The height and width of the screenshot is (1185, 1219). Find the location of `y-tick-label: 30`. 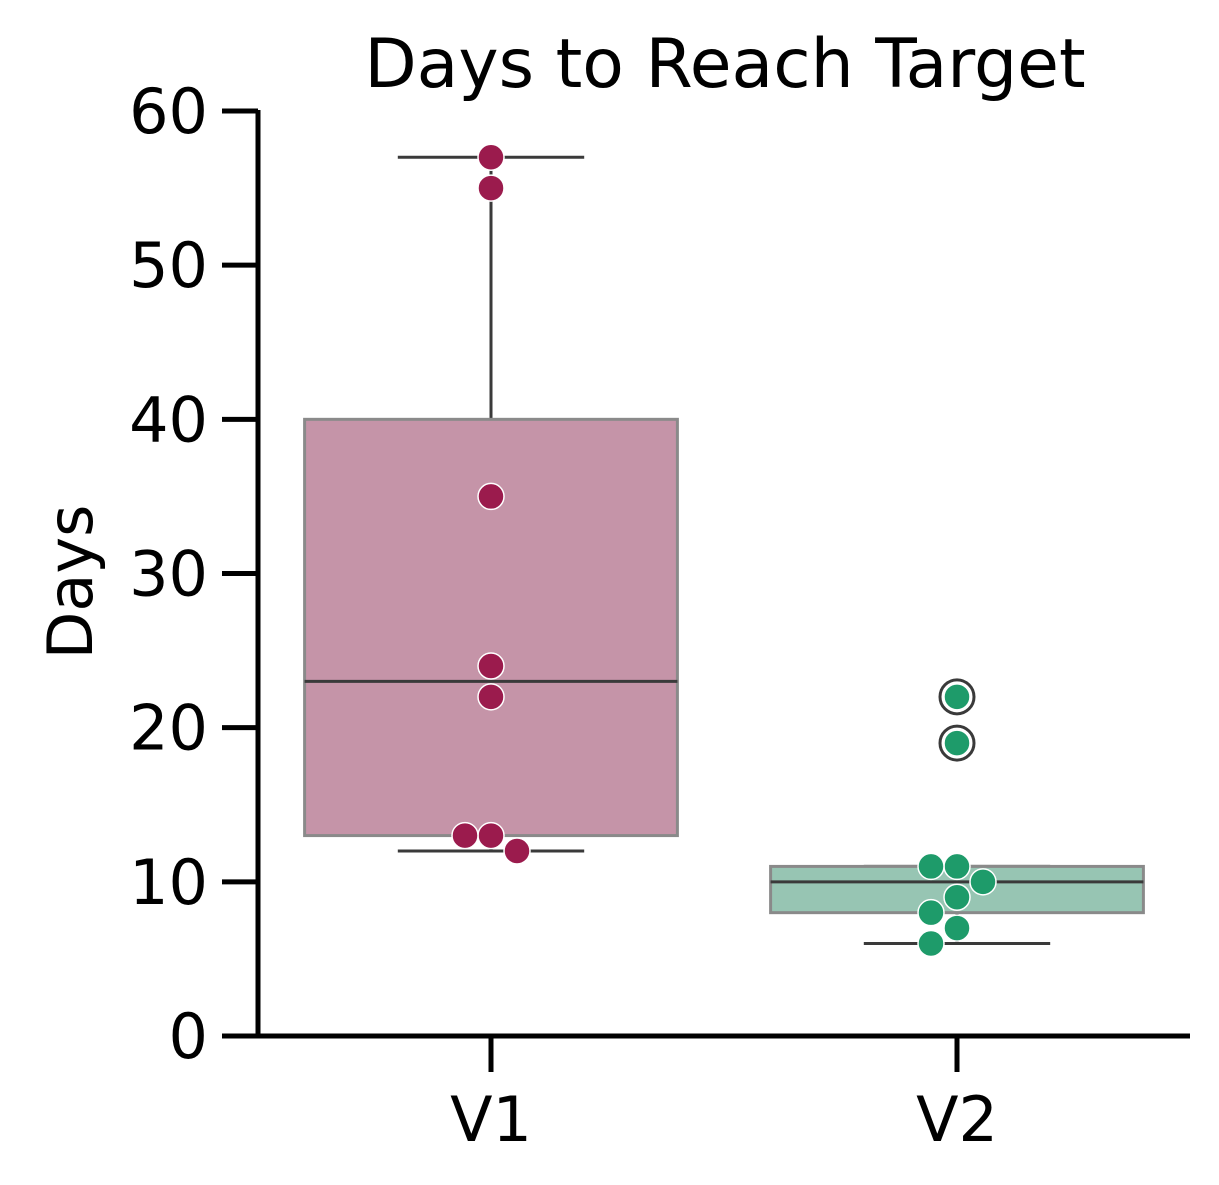

y-tick-label: 30 is located at coordinates (168, 574).